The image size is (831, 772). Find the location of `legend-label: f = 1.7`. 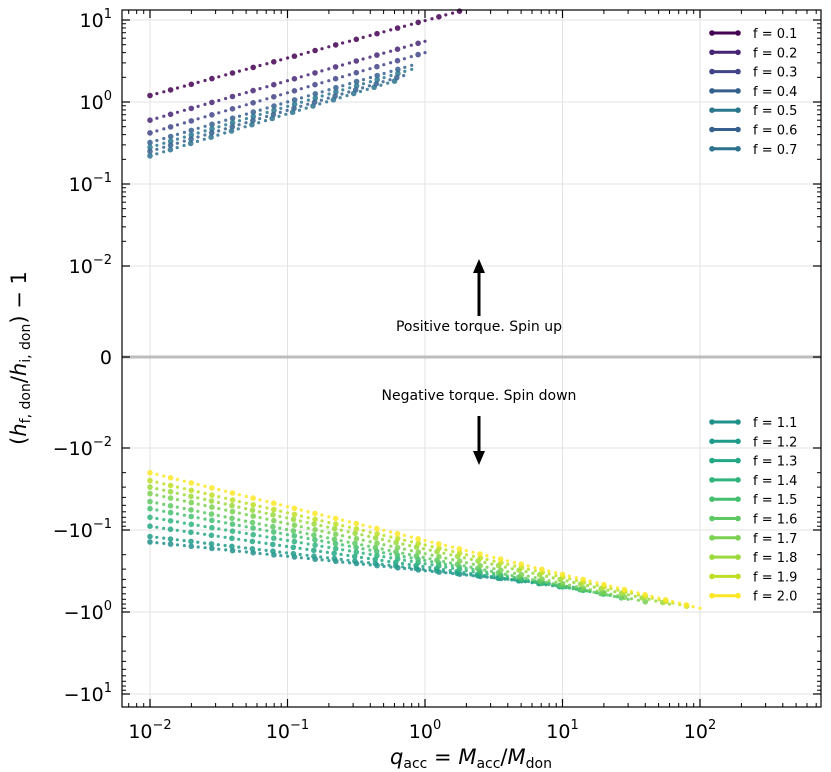

legend-label: f = 1.7 is located at coordinates (775, 539).